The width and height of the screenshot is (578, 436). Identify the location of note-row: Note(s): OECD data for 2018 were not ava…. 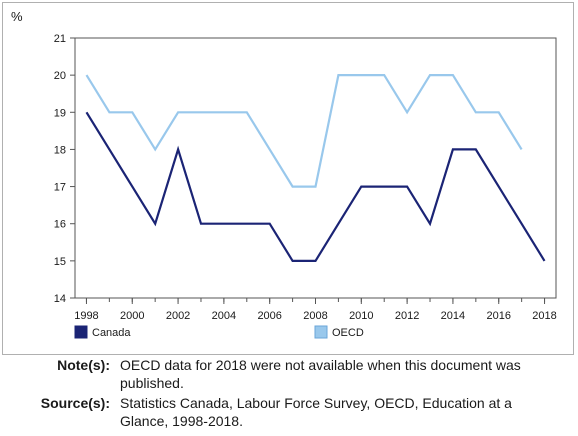
(289, 374).